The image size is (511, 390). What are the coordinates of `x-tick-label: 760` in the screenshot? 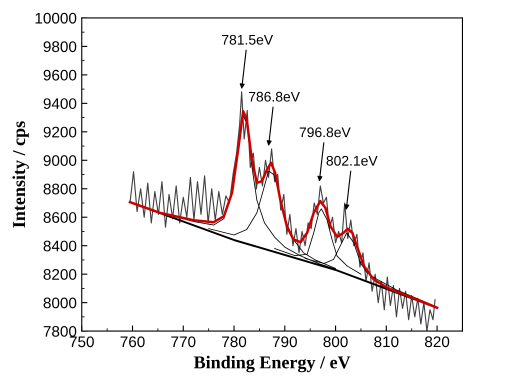 It's located at (132, 342).